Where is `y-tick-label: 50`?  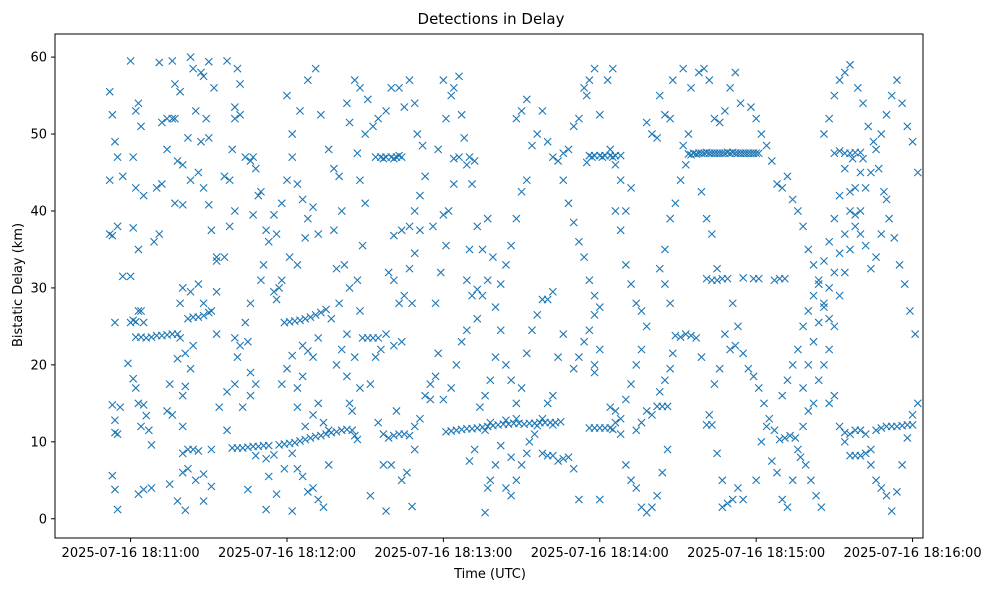 y-tick-label: 50 is located at coordinates (38, 135).